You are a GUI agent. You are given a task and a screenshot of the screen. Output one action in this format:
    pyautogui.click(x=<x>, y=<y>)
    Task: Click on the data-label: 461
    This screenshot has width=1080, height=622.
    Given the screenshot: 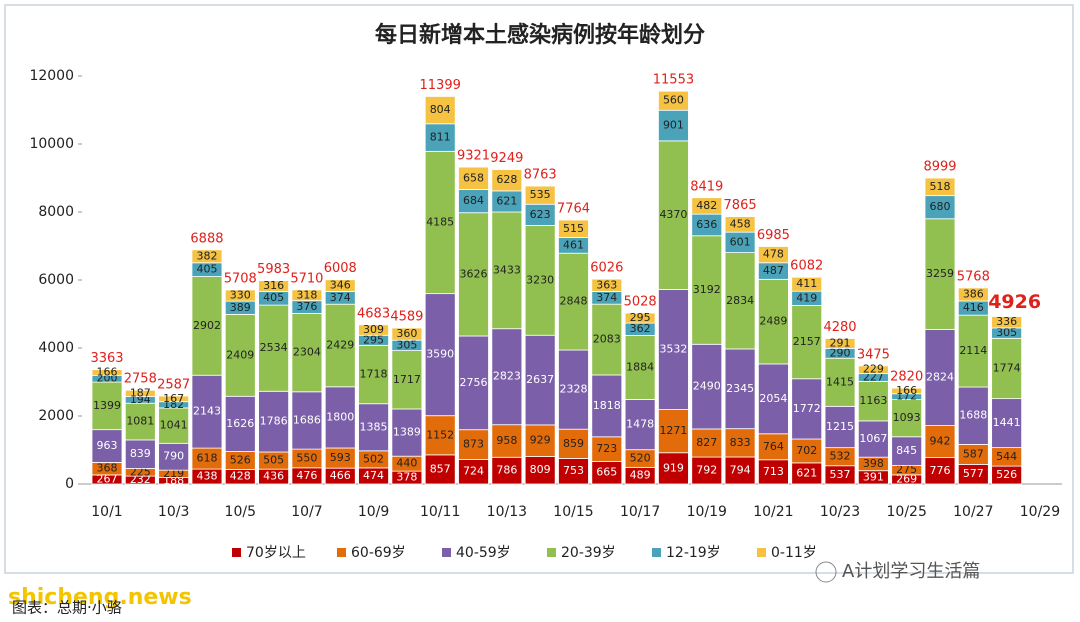 What is the action you would take?
    pyautogui.click(x=573, y=244)
    